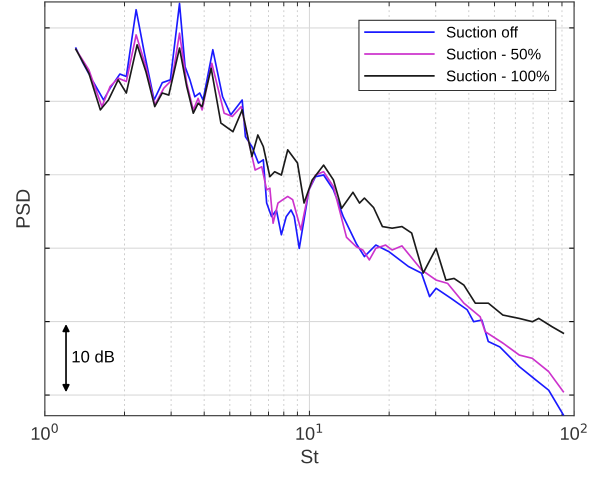 The height and width of the screenshot is (485, 598). What do you see at coordinates (93, 356) in the screenshot?
I see `annotation: 10 dB` at bounding box center [93, 356].